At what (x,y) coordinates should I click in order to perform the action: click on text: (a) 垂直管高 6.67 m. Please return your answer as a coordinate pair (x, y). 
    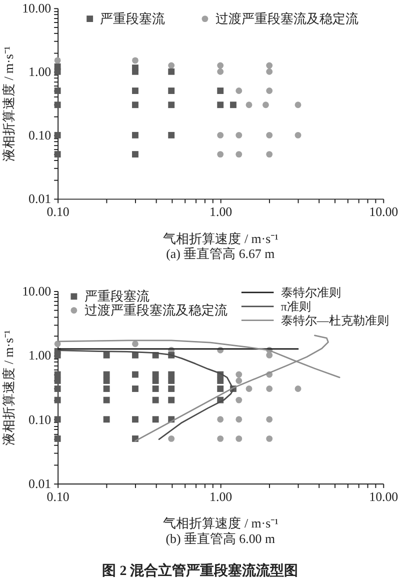
    Looking at the image, I should click on (220, 254).